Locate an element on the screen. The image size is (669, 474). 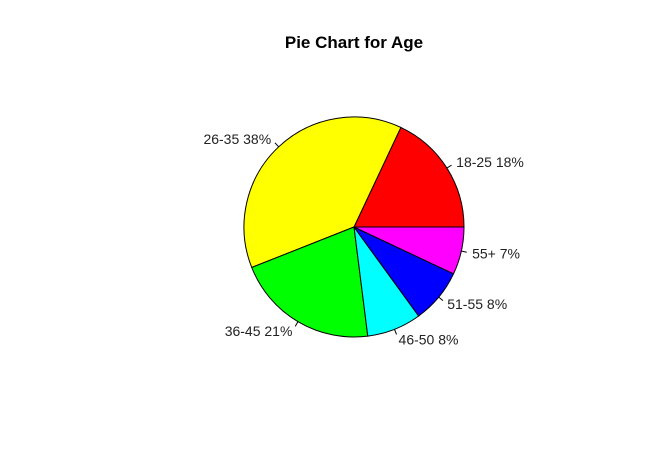
slice-label: 36-45 21% is located at coordinates (259, 331).